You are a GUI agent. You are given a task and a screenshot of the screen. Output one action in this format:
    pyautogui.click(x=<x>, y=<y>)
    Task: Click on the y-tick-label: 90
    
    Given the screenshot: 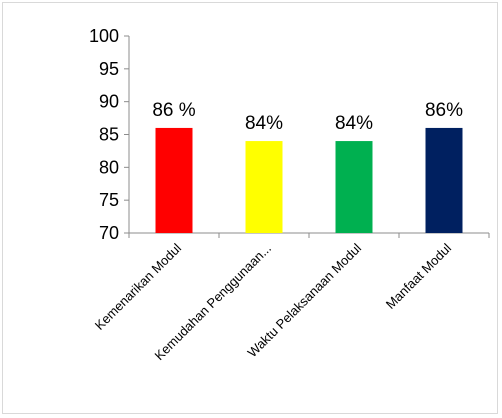 What is the action you would take?
    pyautogui.click(x=109, y=102)
    